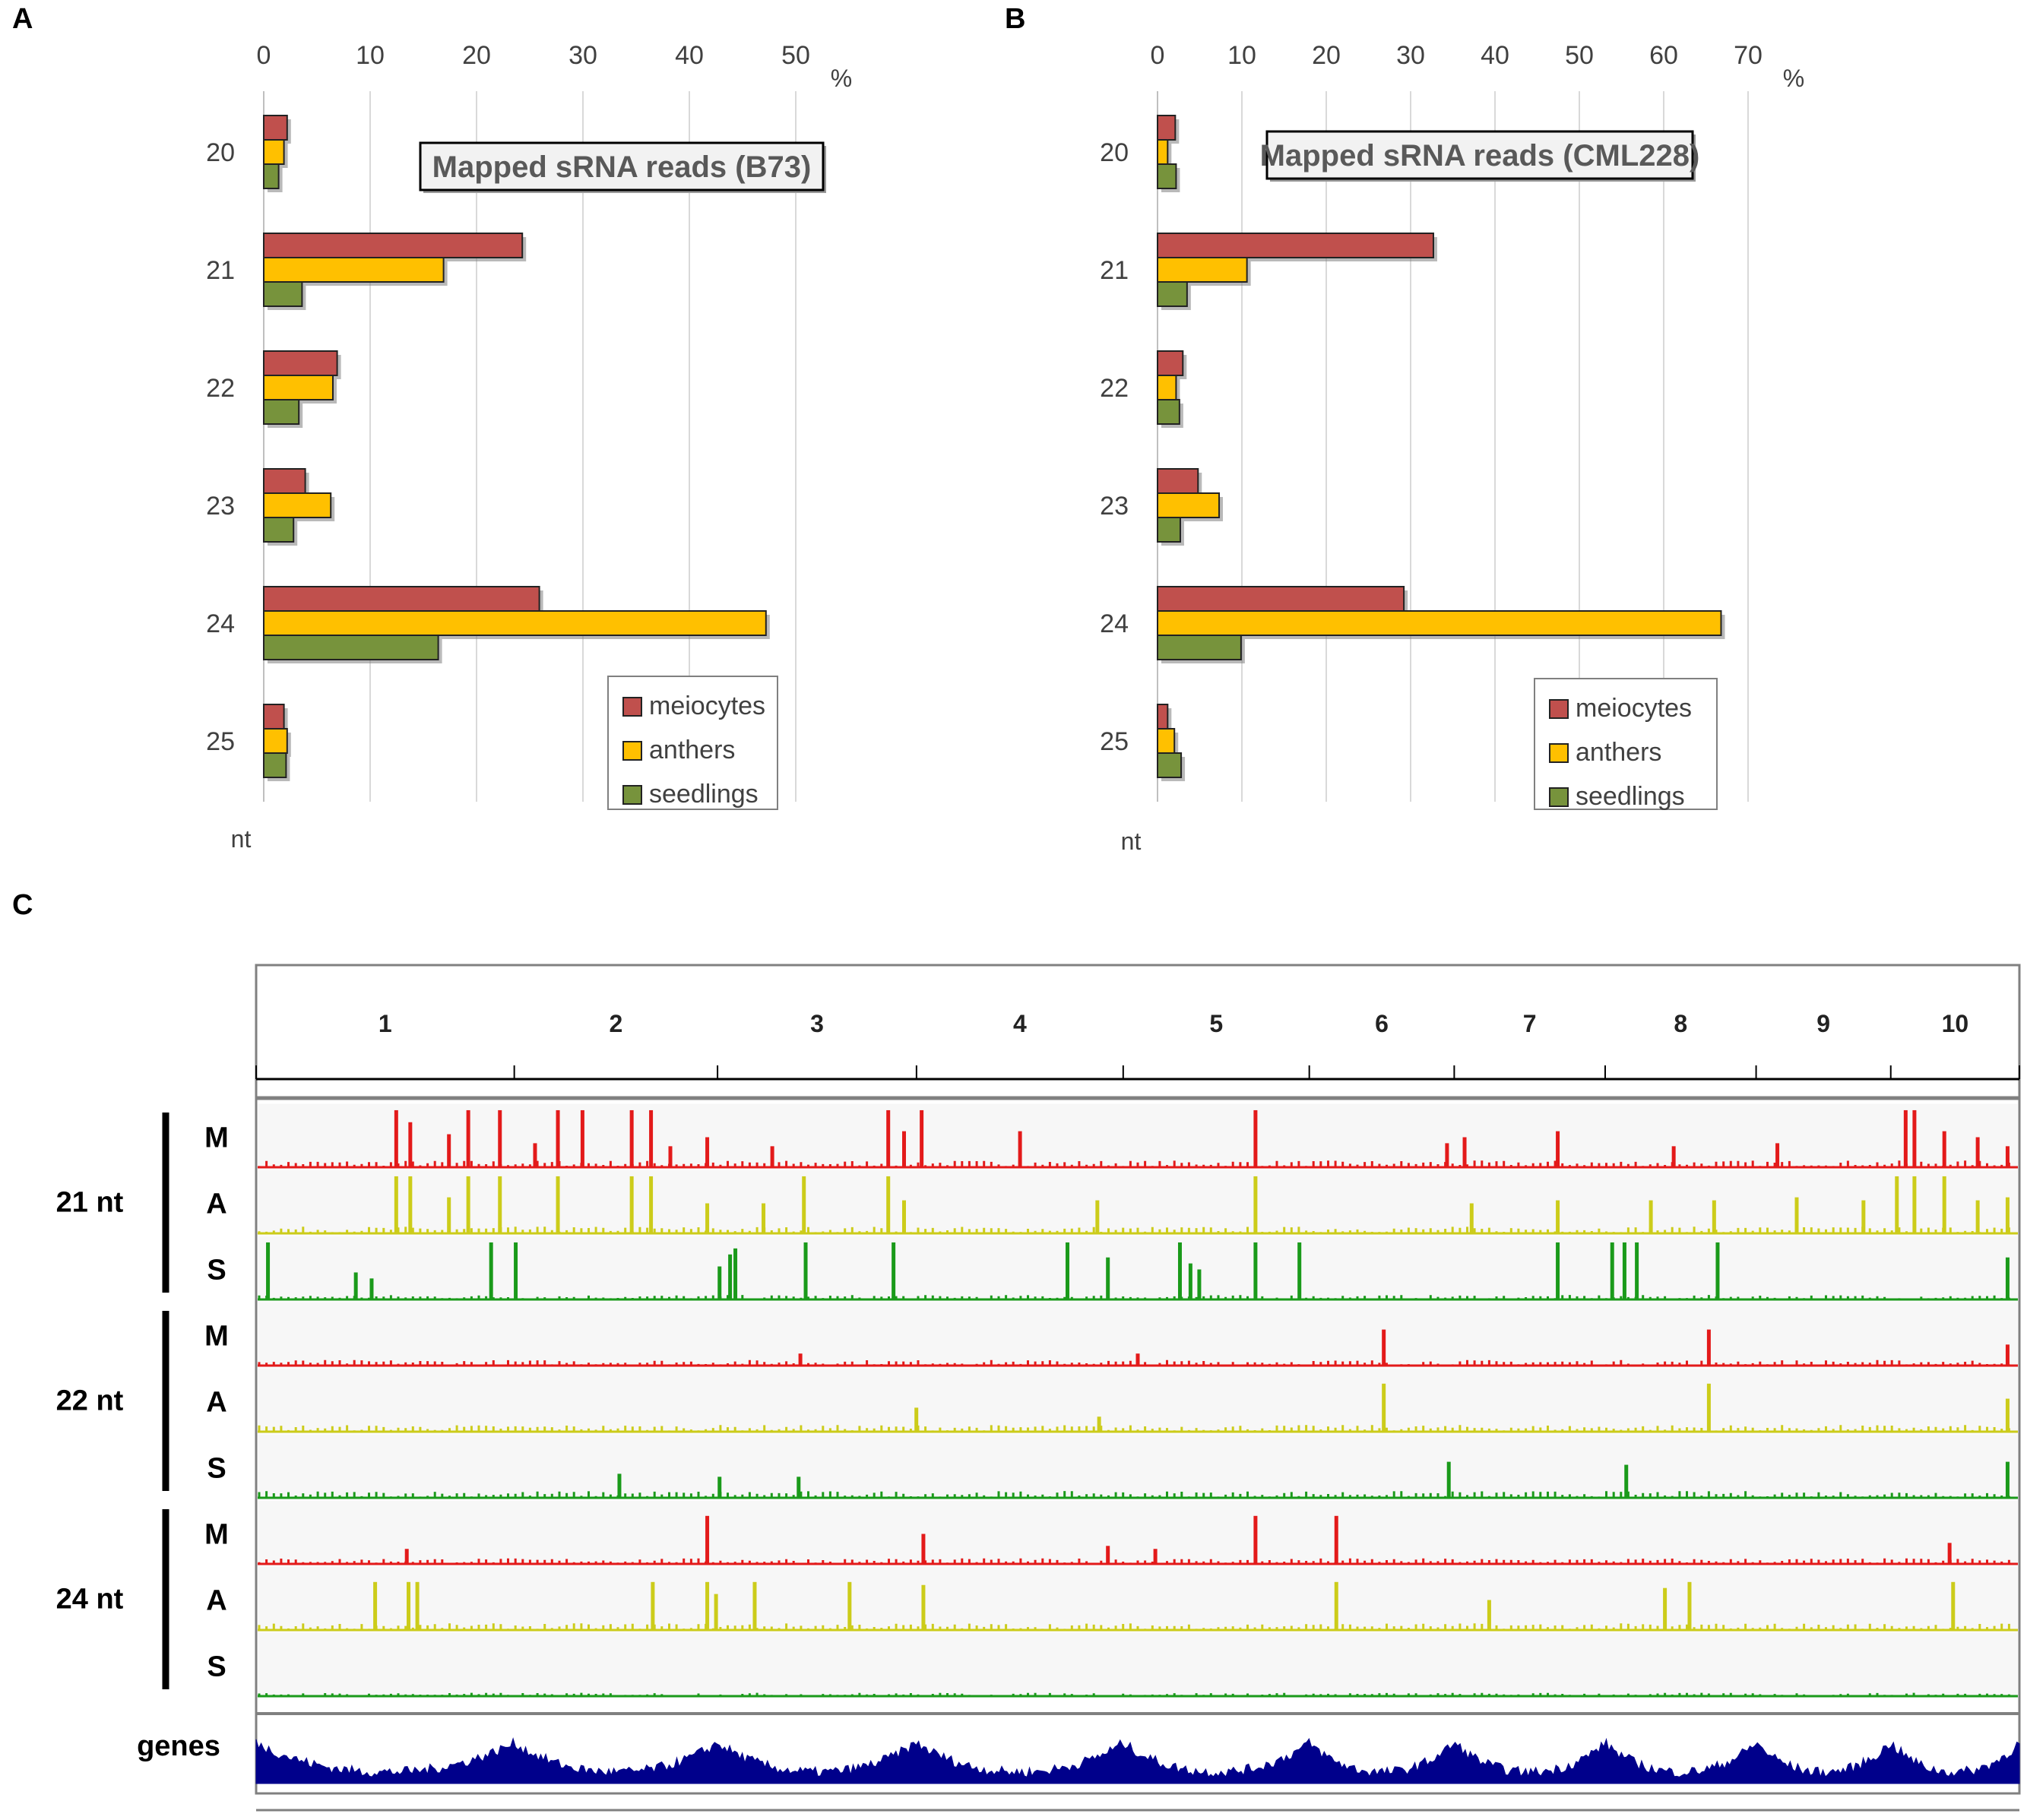 This screenshot has height=1820, width=2027. Describe the element at coordinates (692, 750) in the screenshot. I see `legend-label-anthers: anthers` at that location.